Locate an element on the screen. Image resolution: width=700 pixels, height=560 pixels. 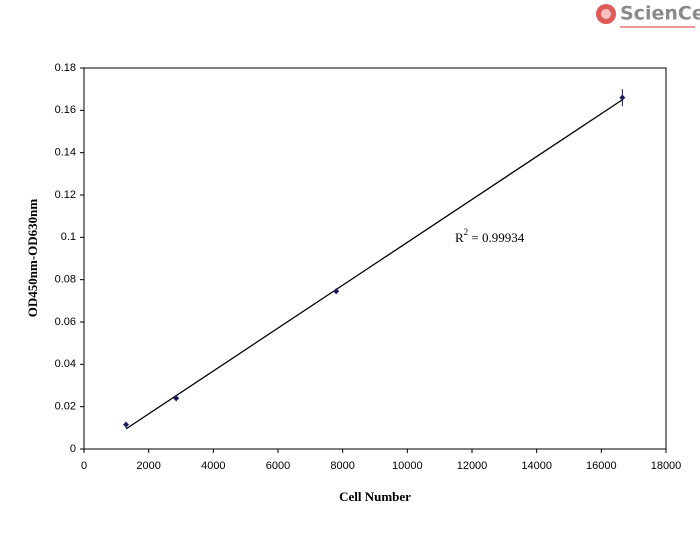
y-tick-label: 0.12 is located at coordinates (65, 195).